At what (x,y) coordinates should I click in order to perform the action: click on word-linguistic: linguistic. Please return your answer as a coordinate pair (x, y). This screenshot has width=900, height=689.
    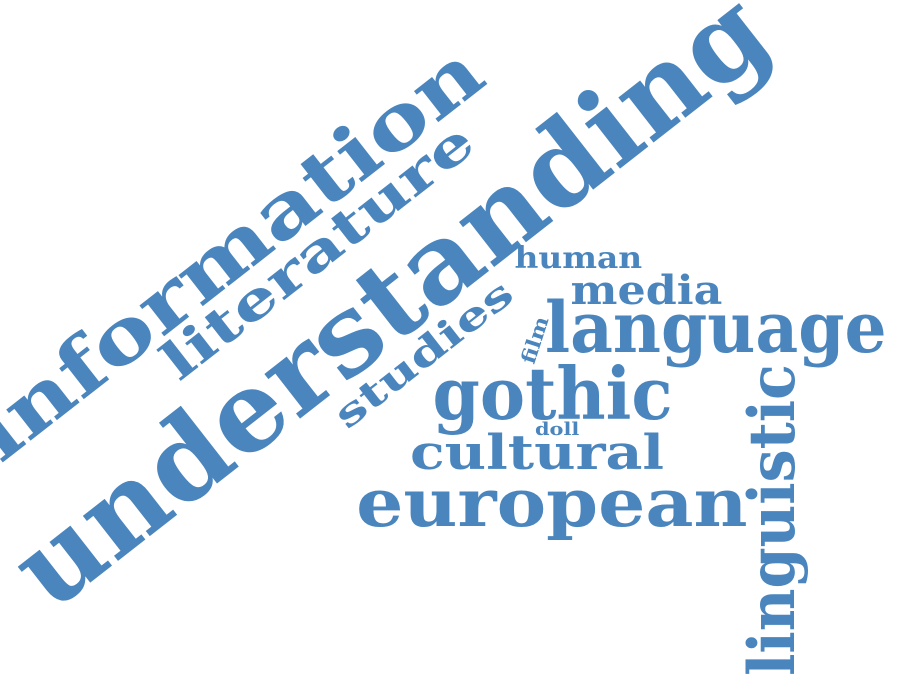
    Looking at the image, I should click on (772, 520).